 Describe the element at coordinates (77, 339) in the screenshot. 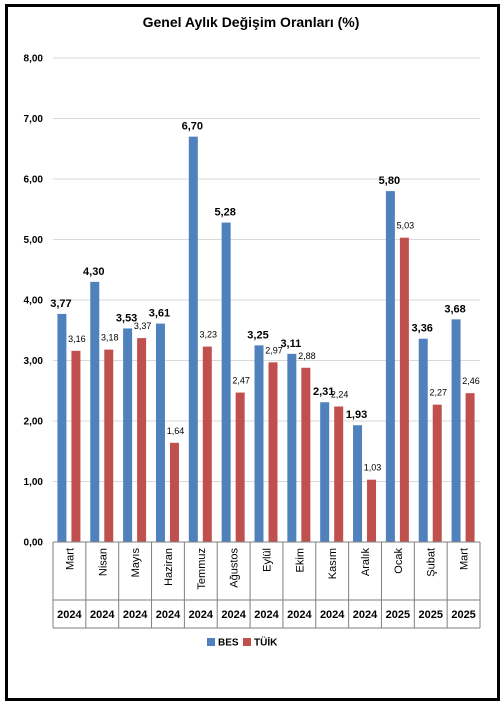

I see `data-label-tuik: 3,16` at that location.